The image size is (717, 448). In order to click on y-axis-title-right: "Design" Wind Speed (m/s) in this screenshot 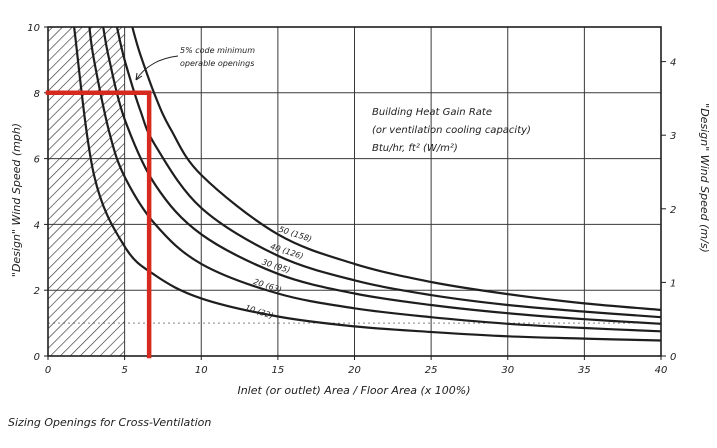, I will do `click(704, 178)`.